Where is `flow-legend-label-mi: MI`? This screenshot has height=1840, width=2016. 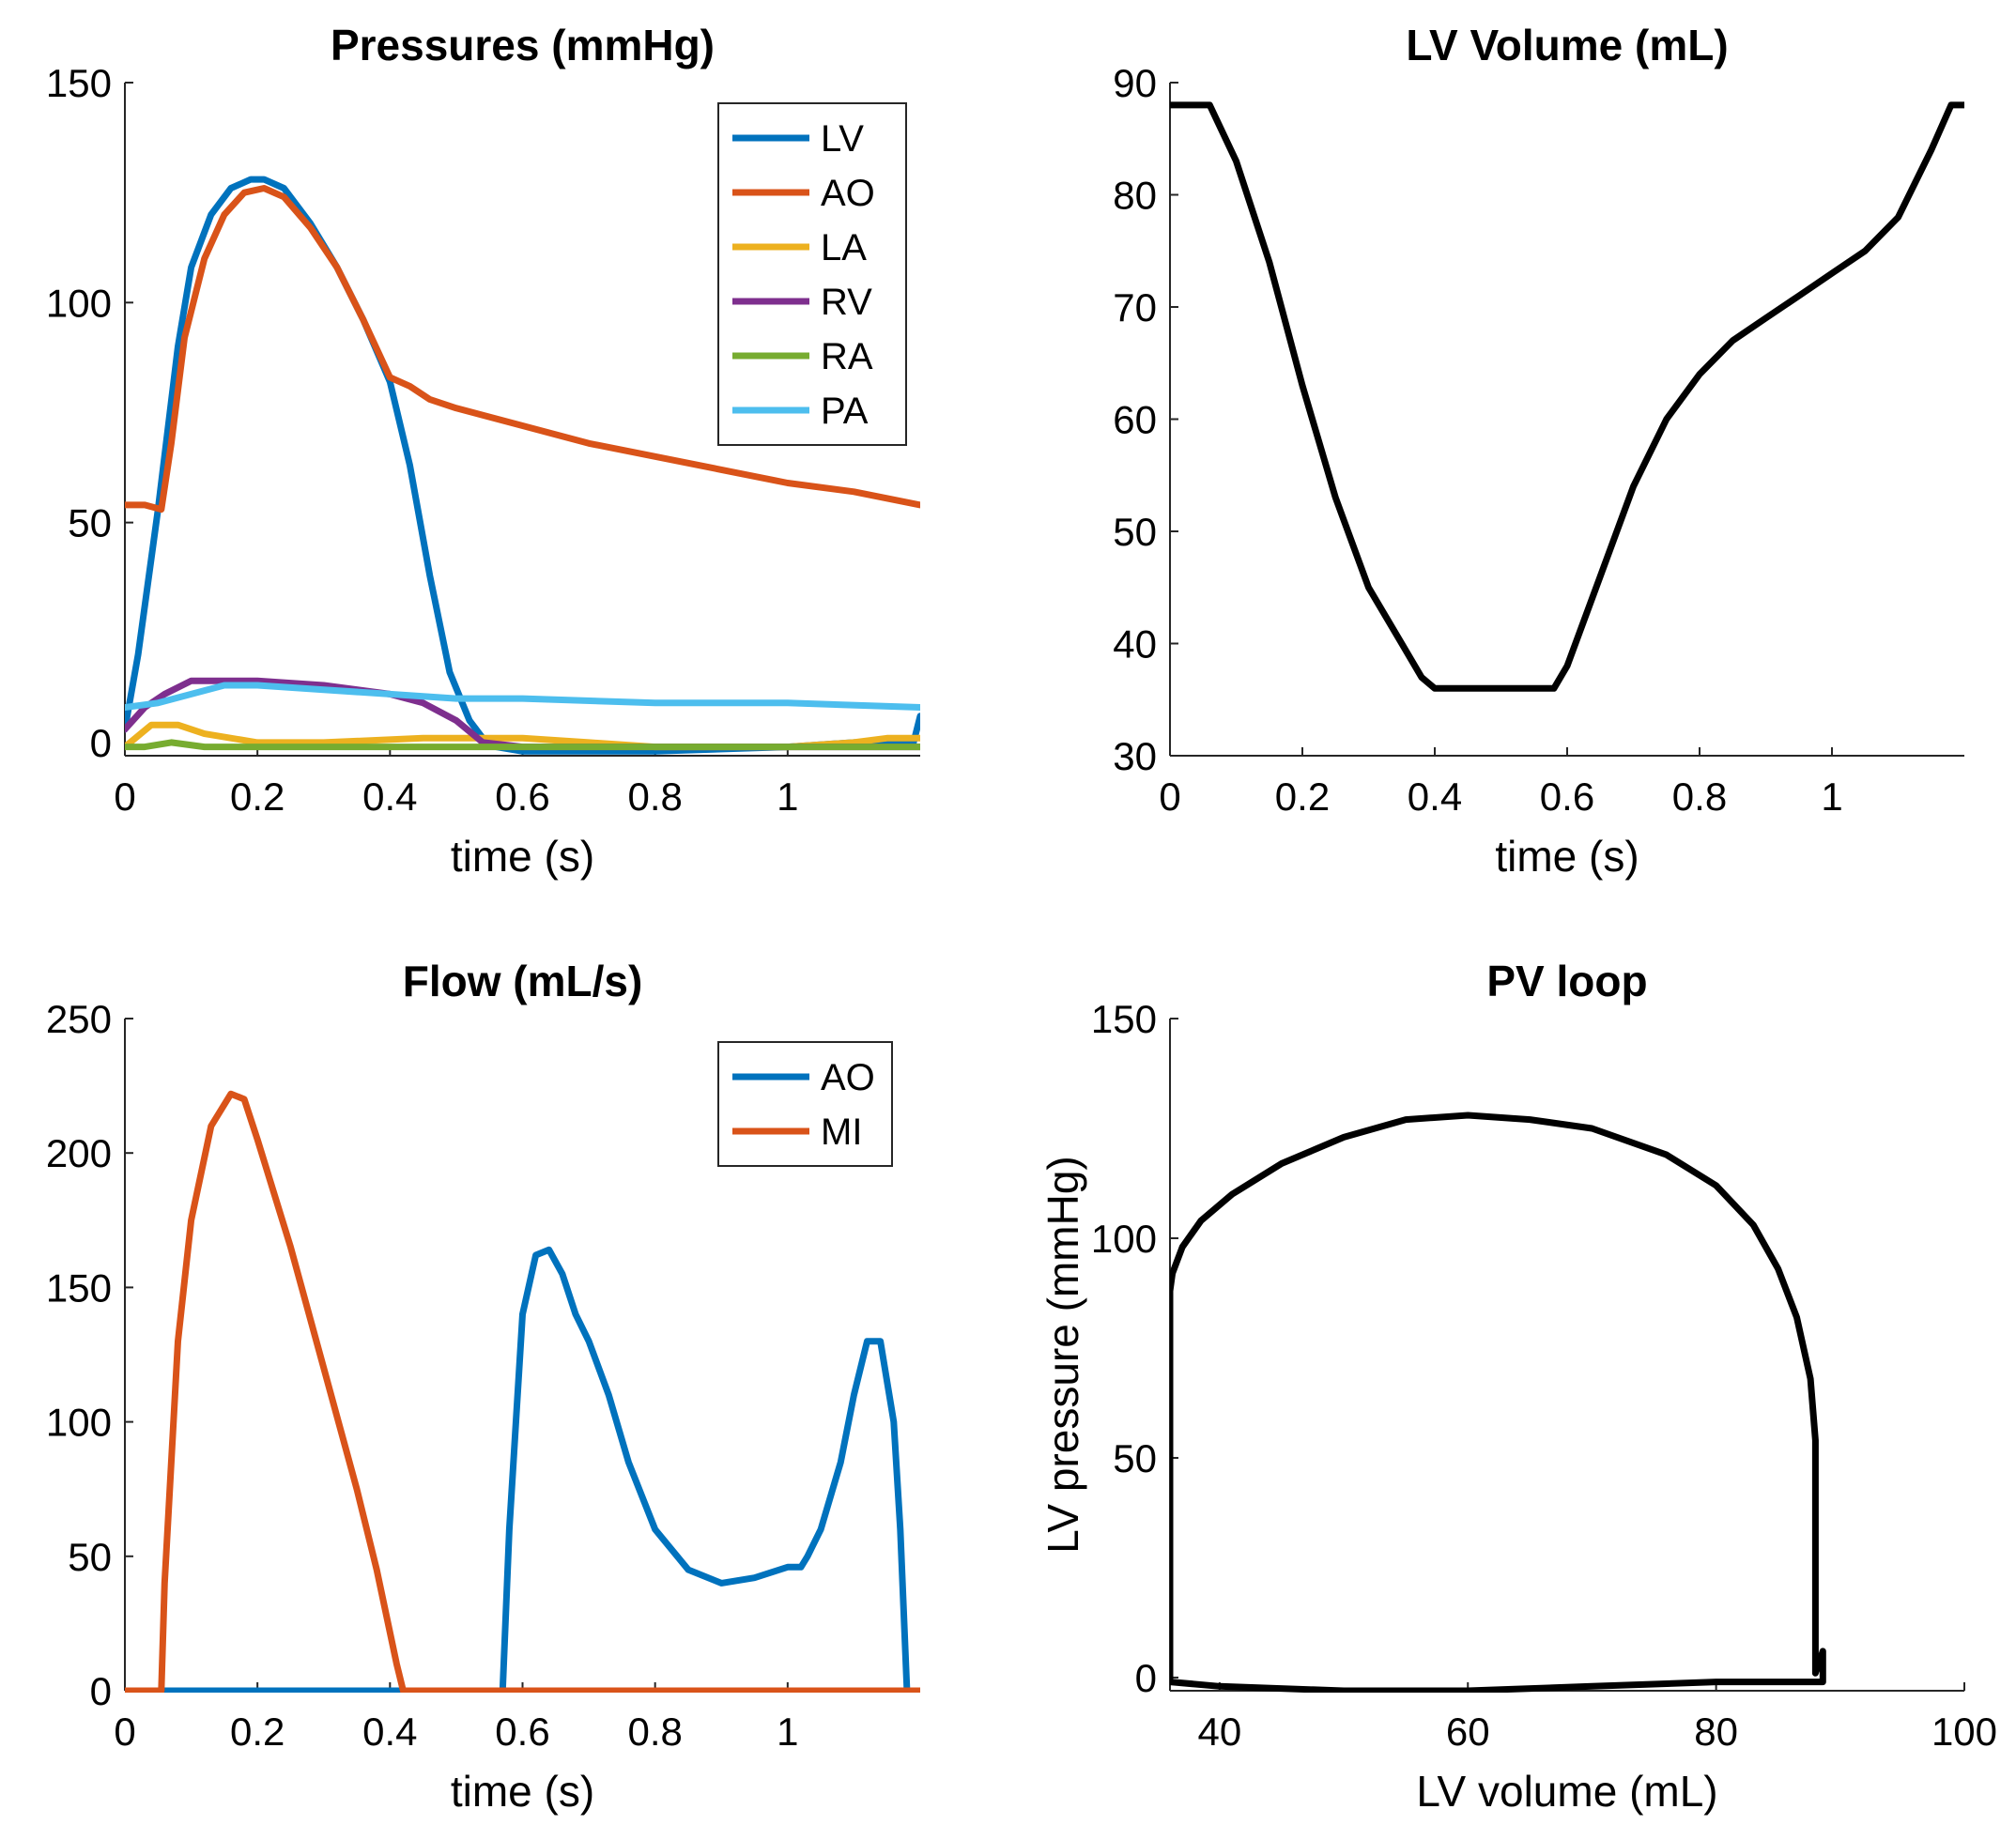
flow-legend-label-mi: MI is located at coordinates (842, 1133).